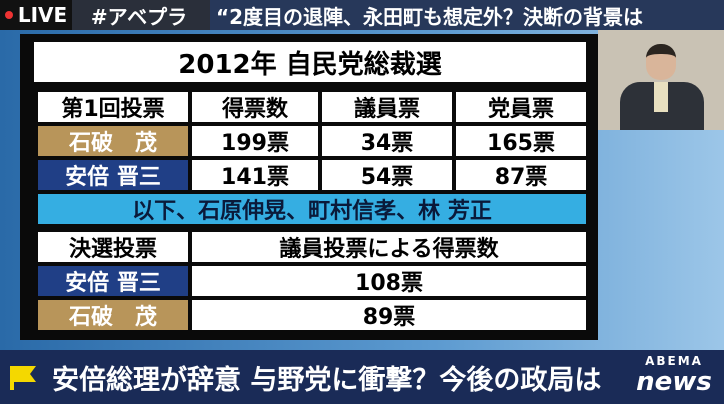 This screenshot has height=404, width=724. What do you see at coordinates (389, 315) in the screenshot?
I see `vote-count: 89票` at bounding box center [389, 315].